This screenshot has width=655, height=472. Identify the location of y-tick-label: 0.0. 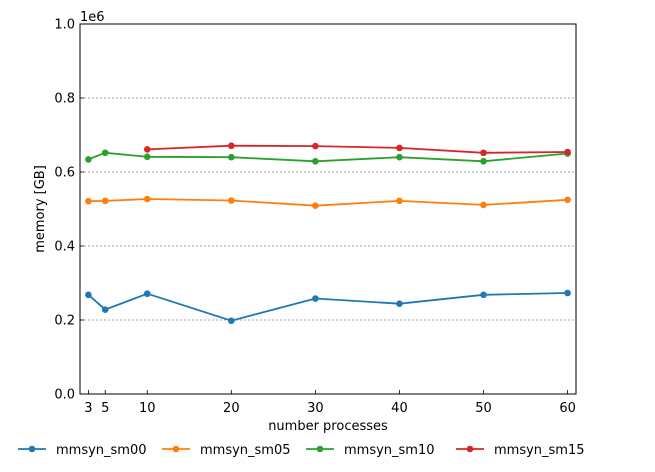
(64, 395).